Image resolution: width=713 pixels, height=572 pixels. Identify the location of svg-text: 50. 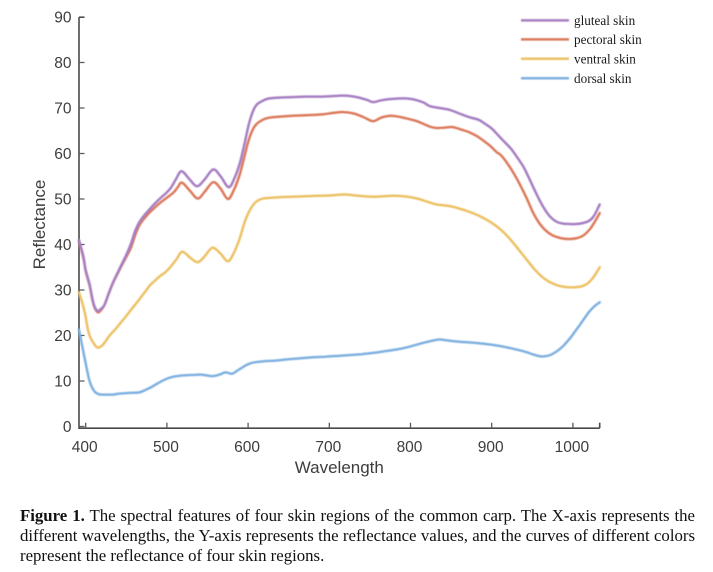
(63, 200).